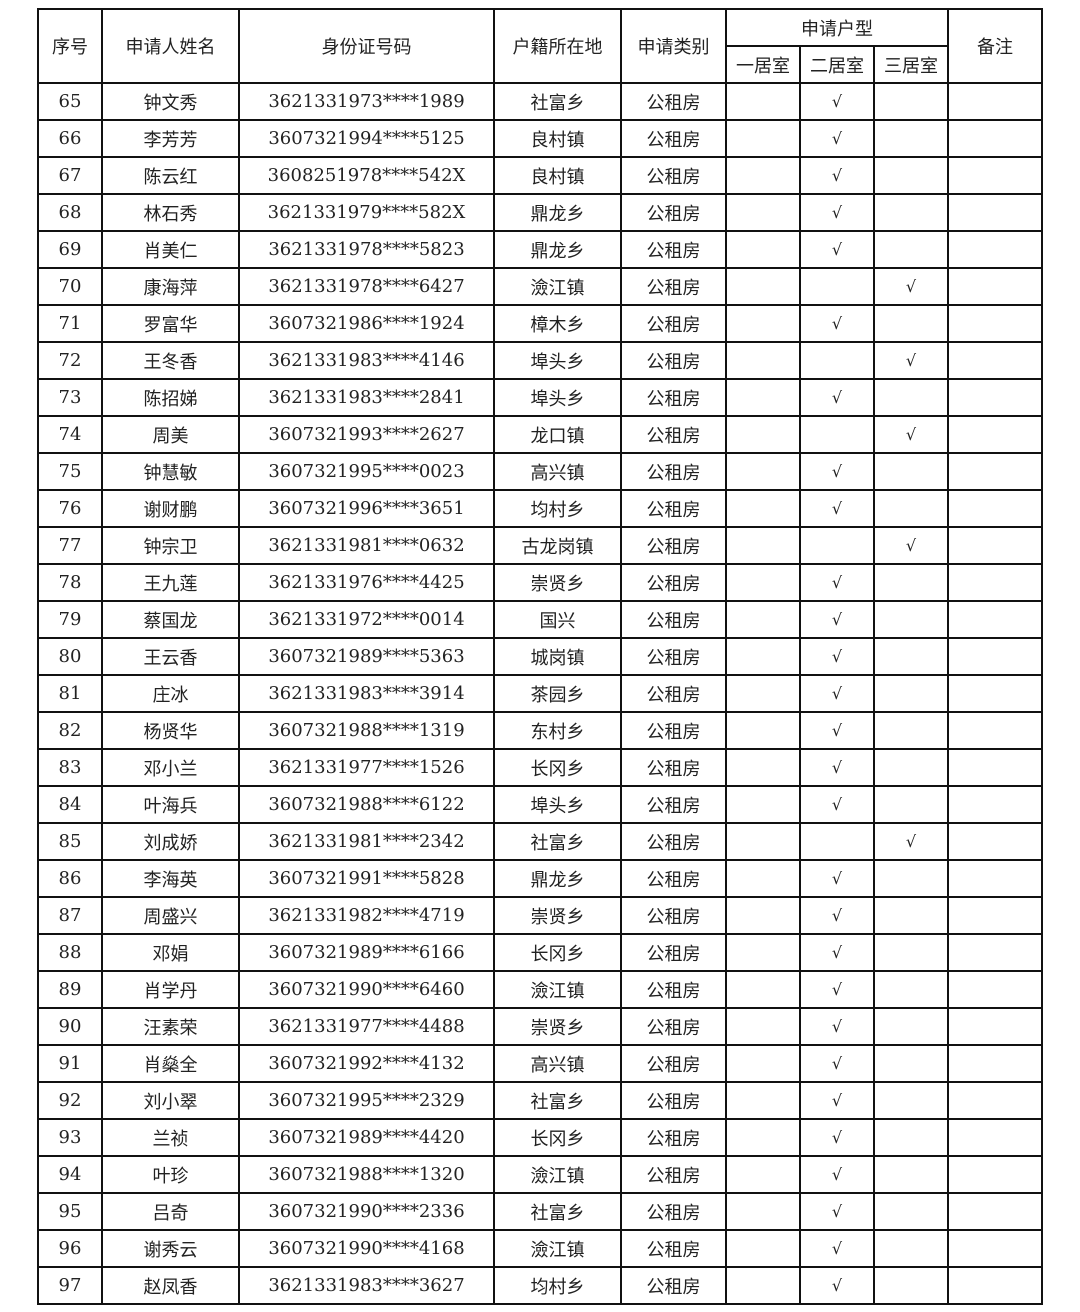  I want to click on cell-id-number: 3607321994****5125, so click(366, 138).